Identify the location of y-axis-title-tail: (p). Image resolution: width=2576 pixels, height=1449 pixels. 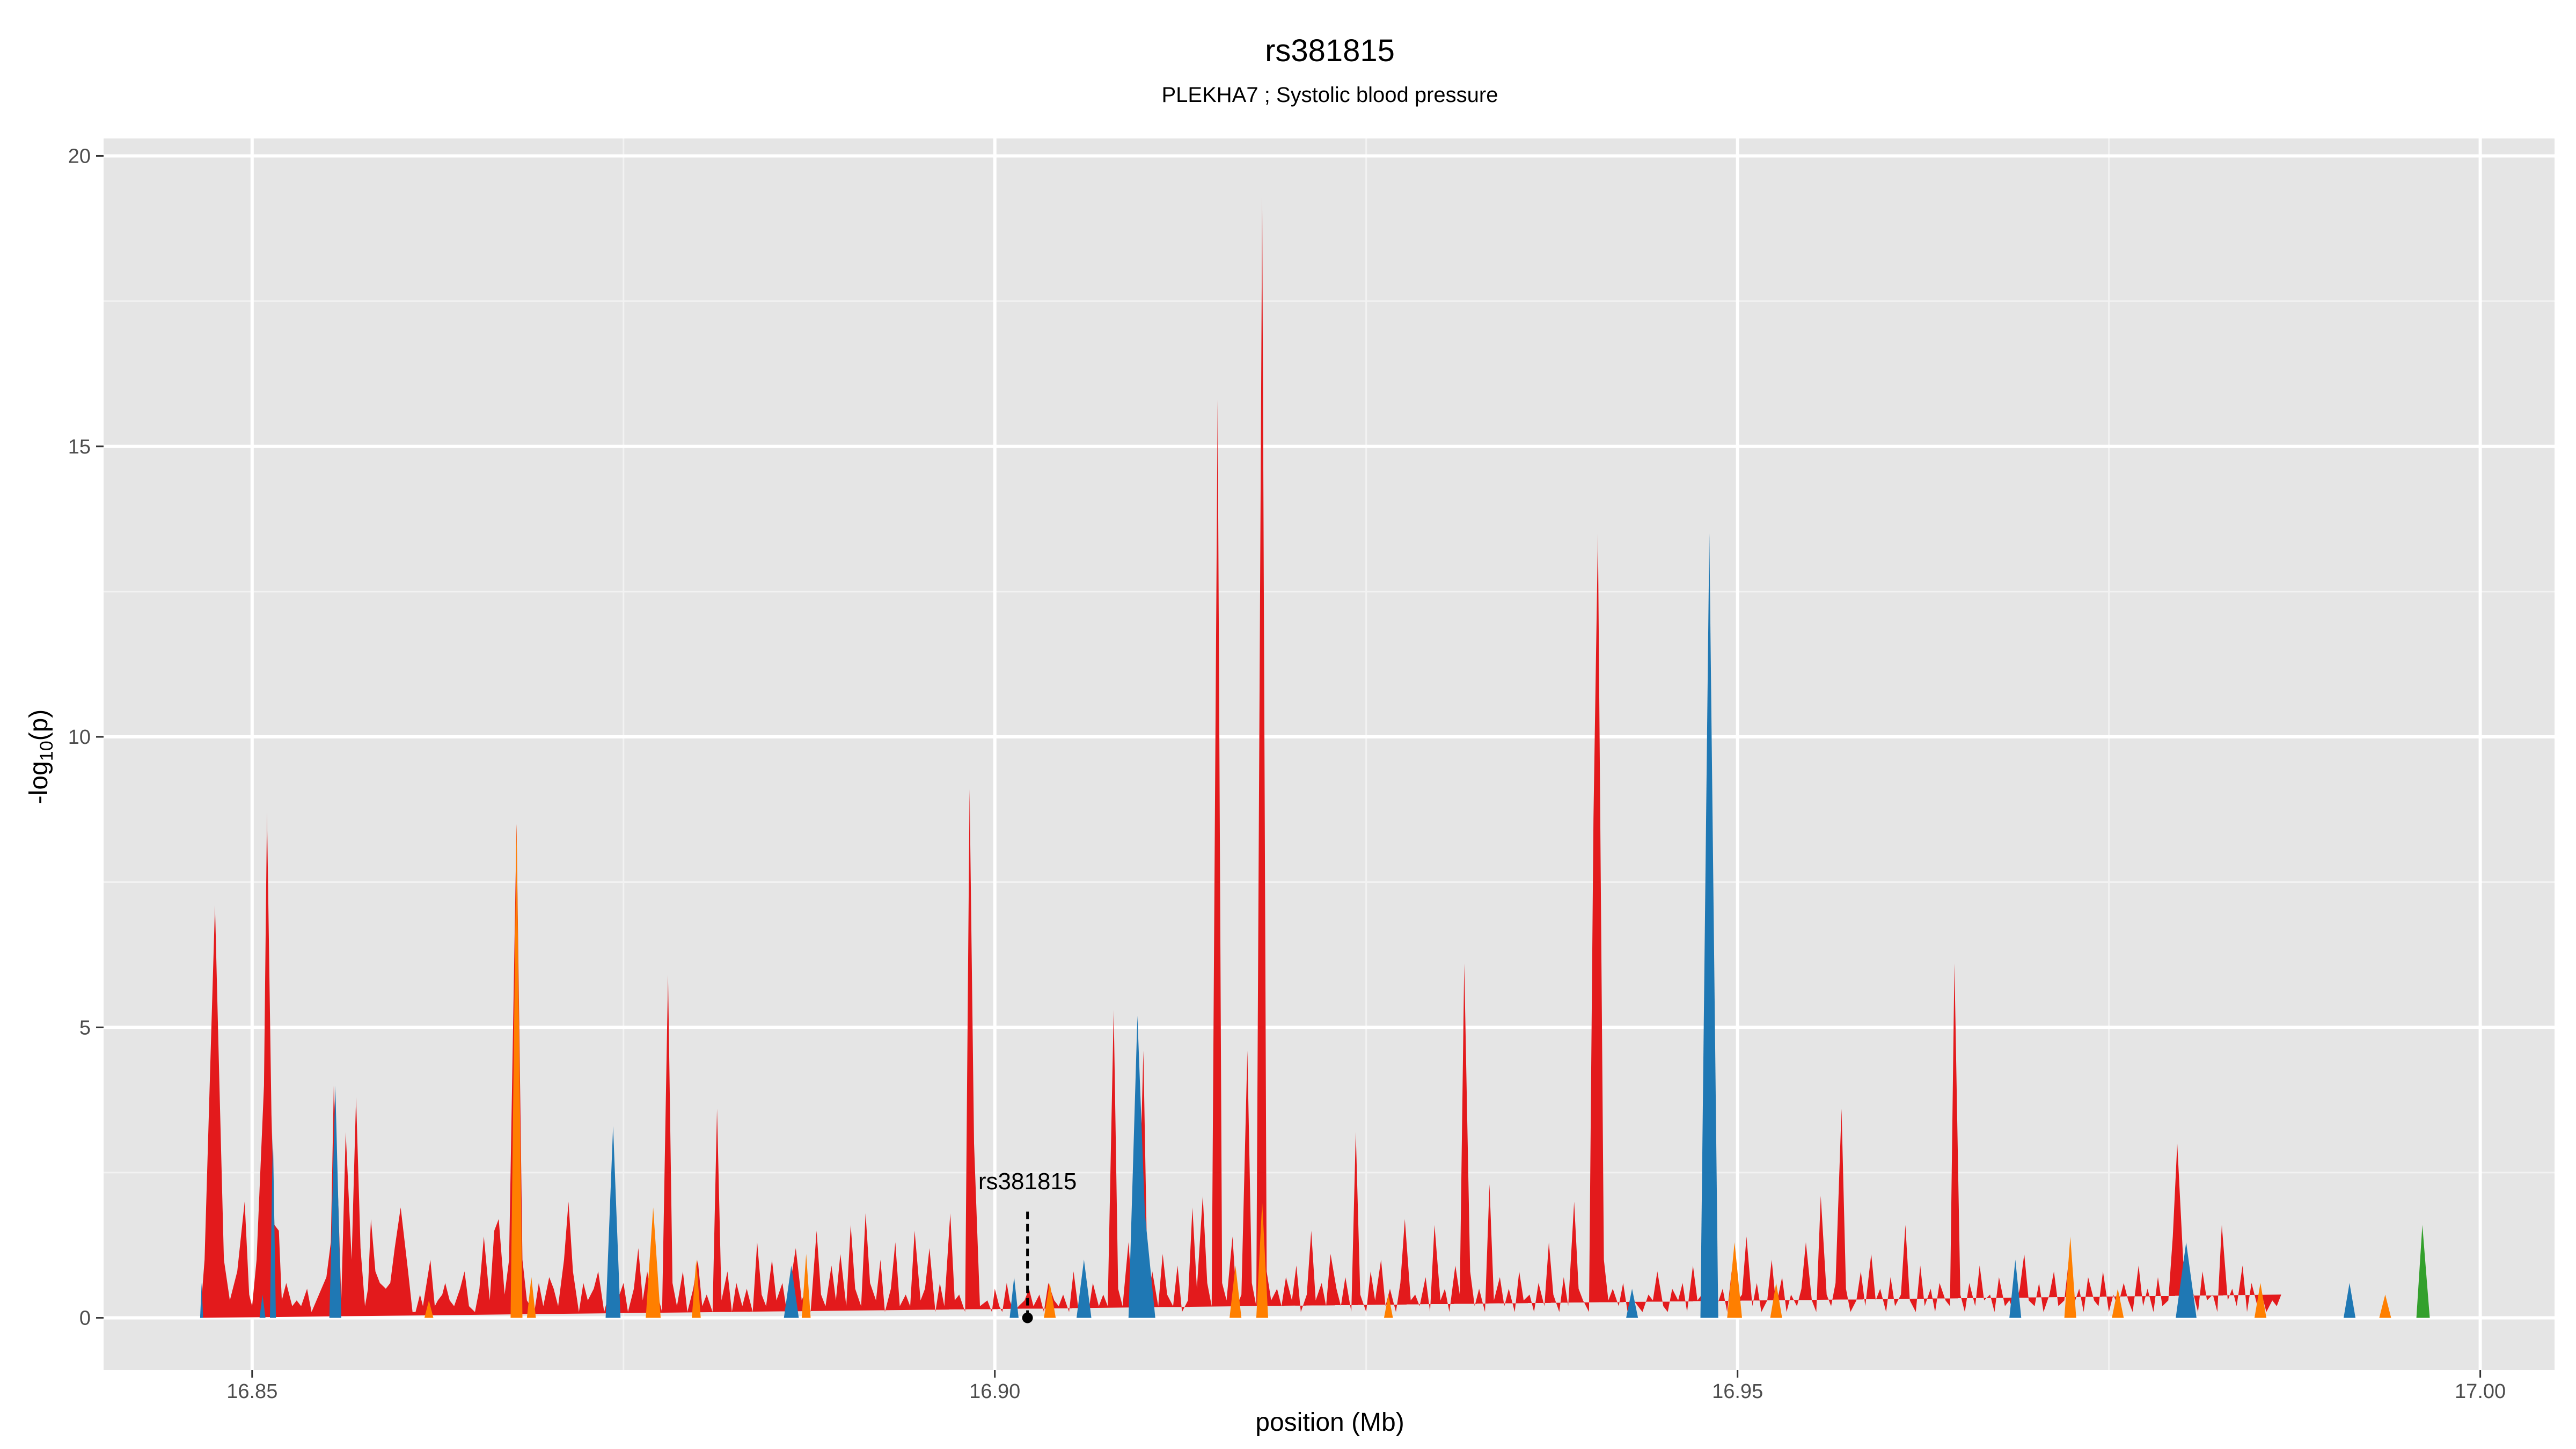
(39, 725).